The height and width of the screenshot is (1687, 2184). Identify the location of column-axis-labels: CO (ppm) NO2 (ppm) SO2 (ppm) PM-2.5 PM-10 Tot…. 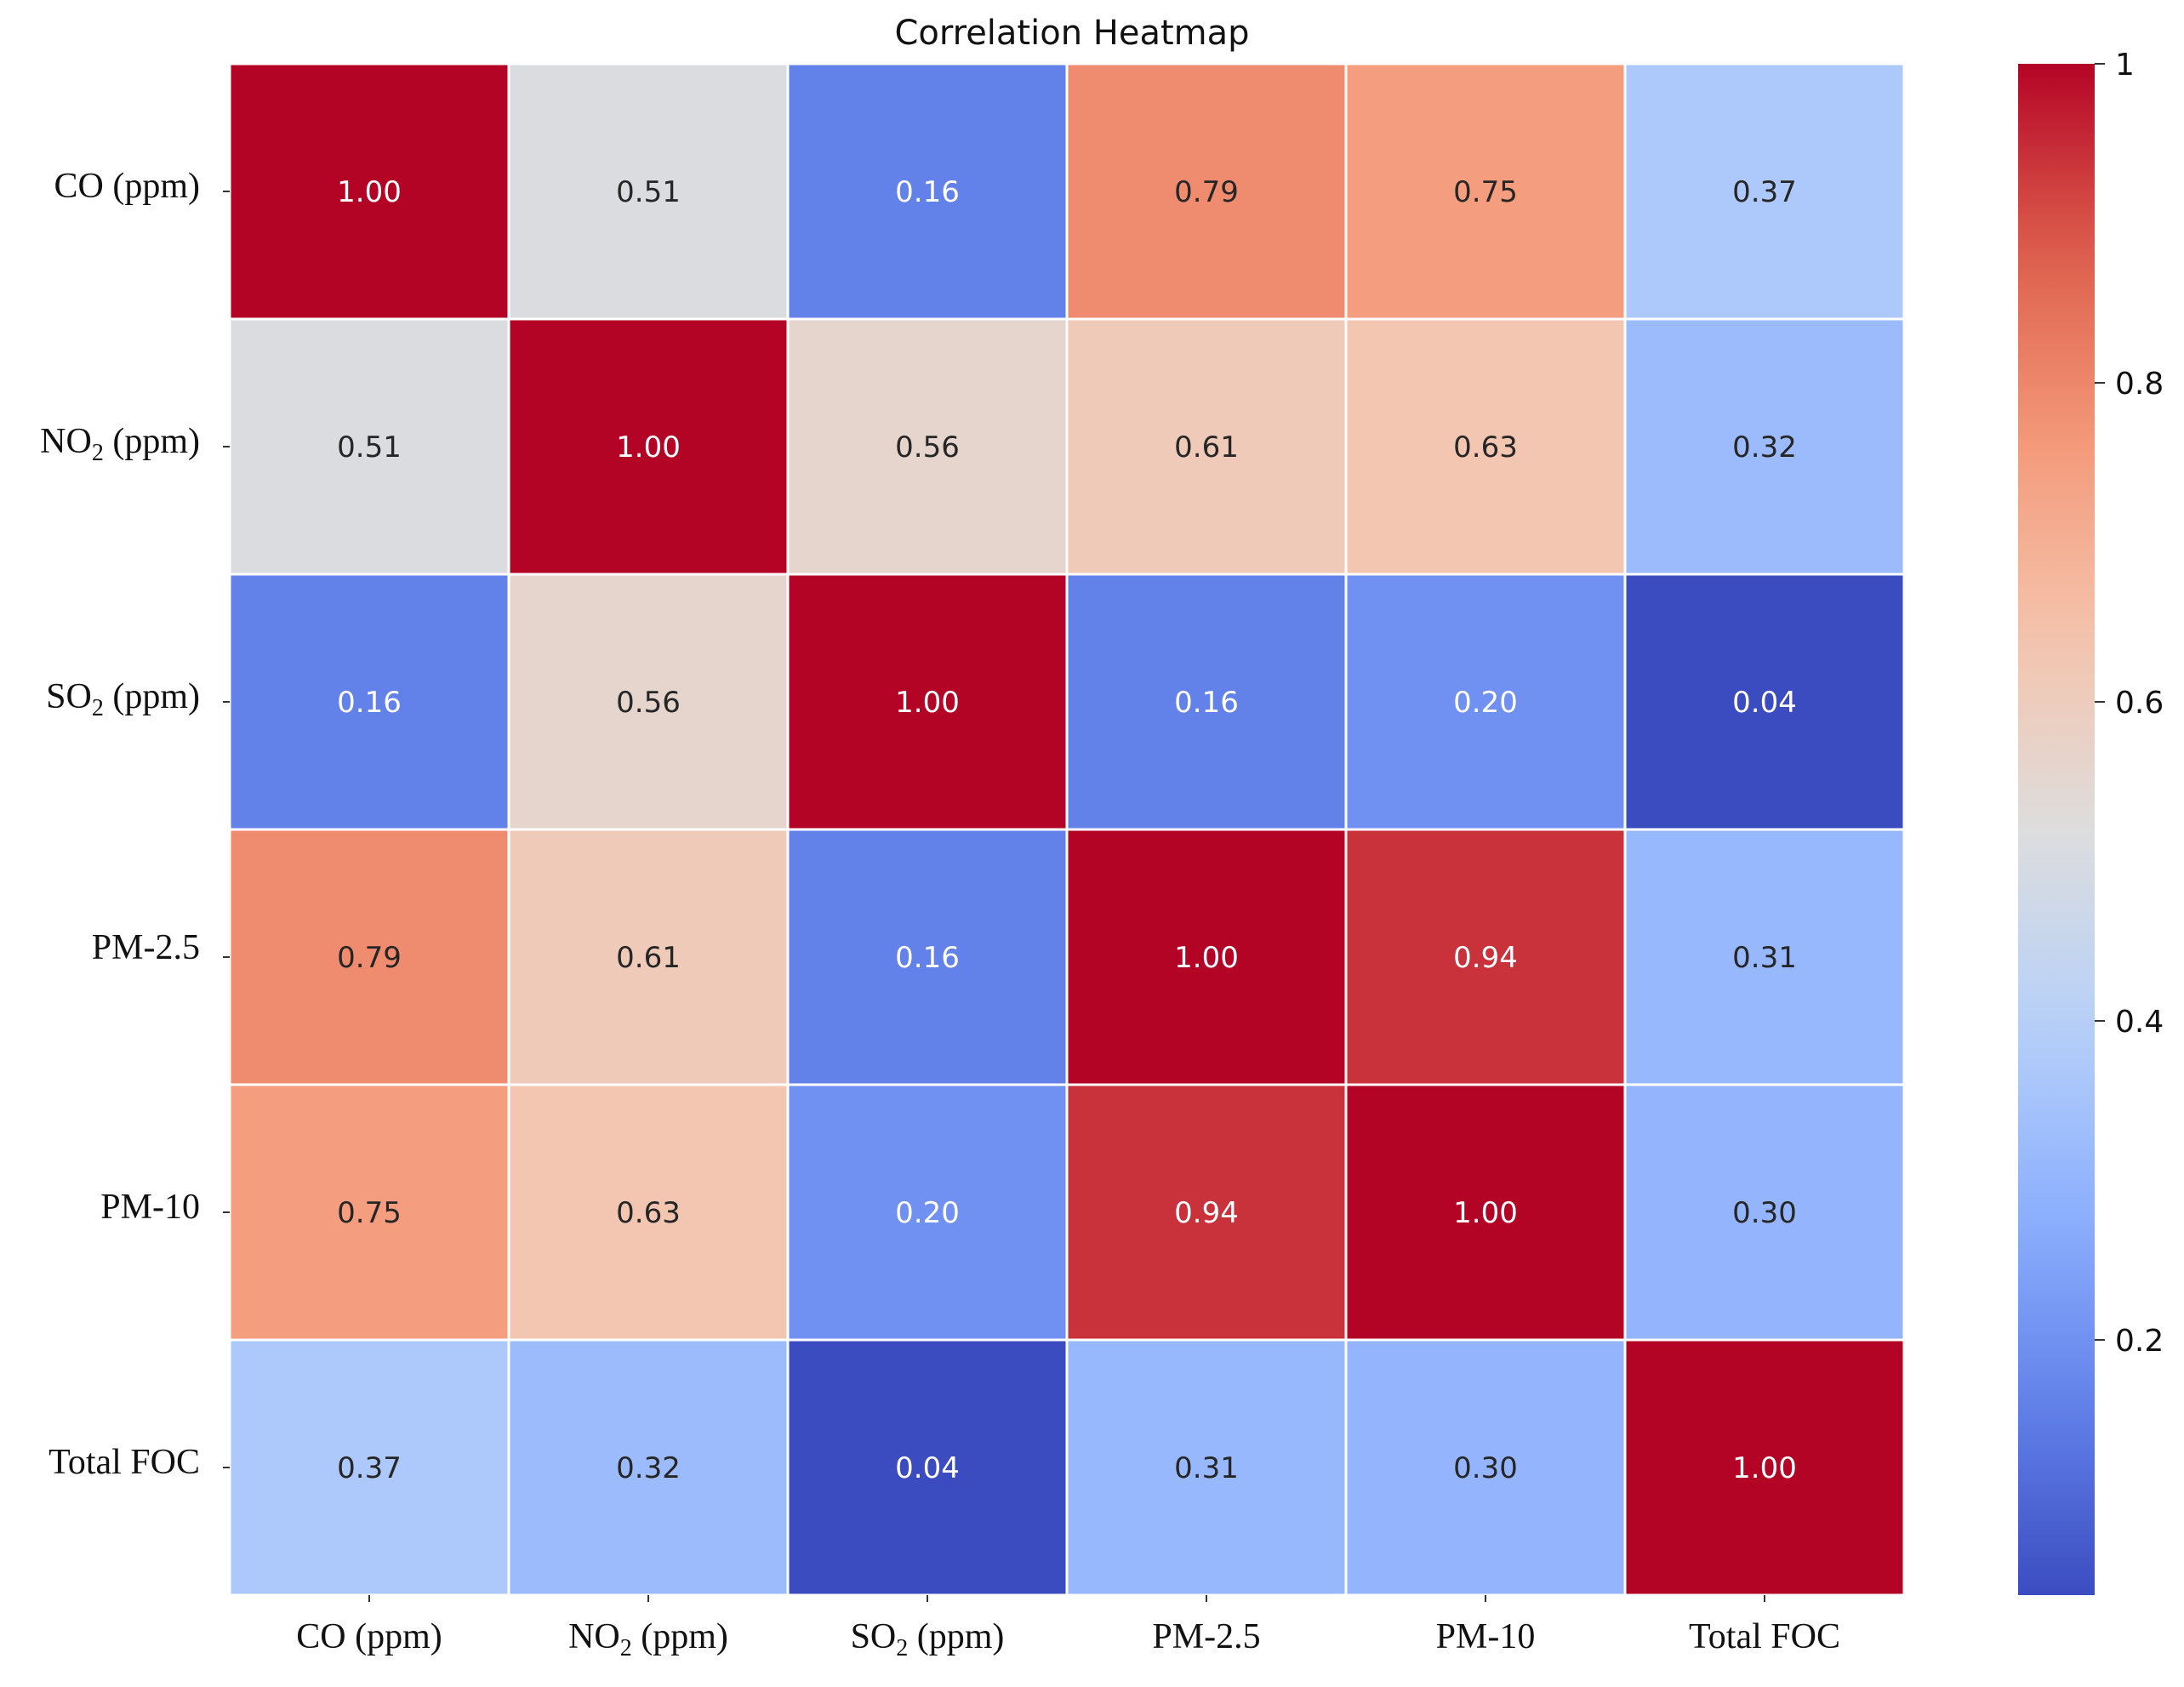
(1068, 1628).